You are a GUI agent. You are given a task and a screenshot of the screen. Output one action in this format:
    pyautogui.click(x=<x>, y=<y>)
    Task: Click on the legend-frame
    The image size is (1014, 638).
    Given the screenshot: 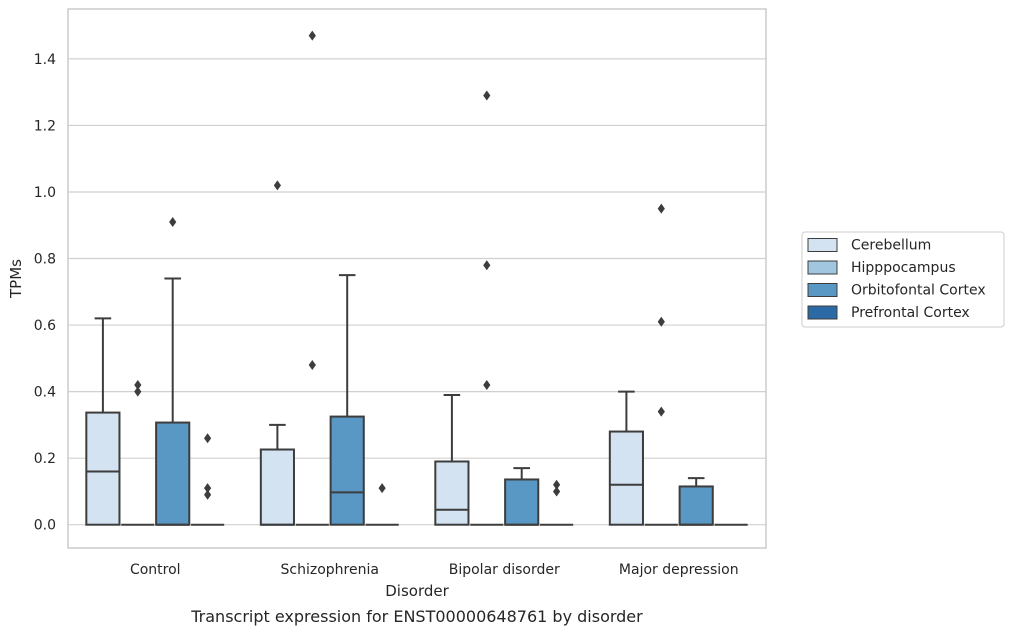 What is the action you would take?
    pyautogui.click(x=903, y=279)
    